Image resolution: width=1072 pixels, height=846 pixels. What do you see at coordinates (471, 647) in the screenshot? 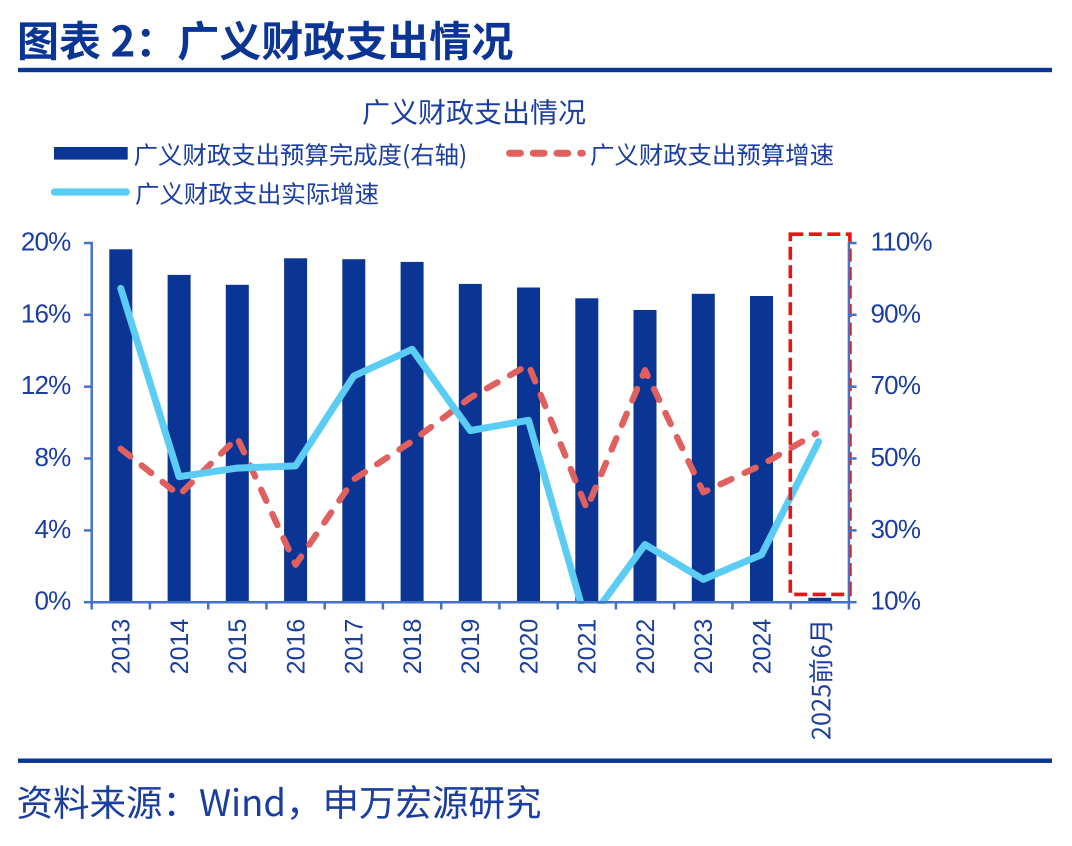
I see `svg-text: 2019` at bounding box center [471, 647].